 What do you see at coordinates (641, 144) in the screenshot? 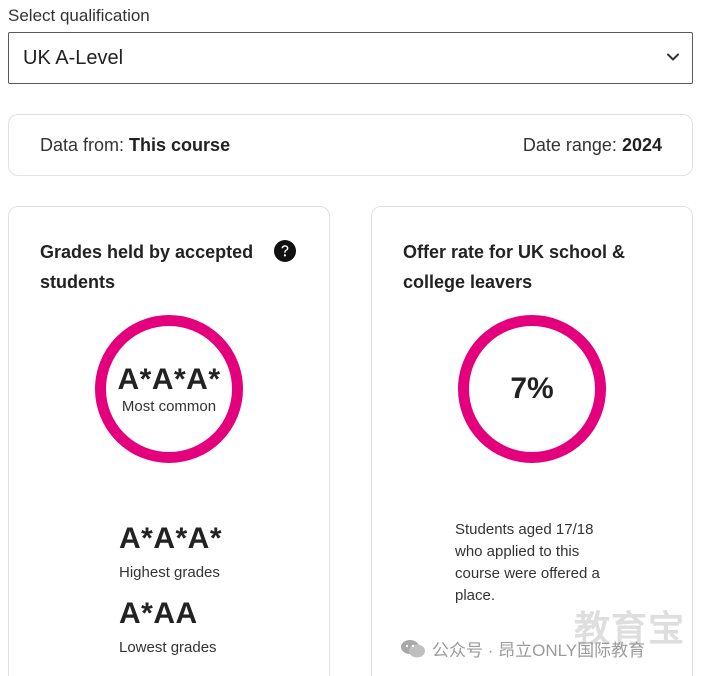
I see `date-range-value: 2024` at bounding box center [641, 144].